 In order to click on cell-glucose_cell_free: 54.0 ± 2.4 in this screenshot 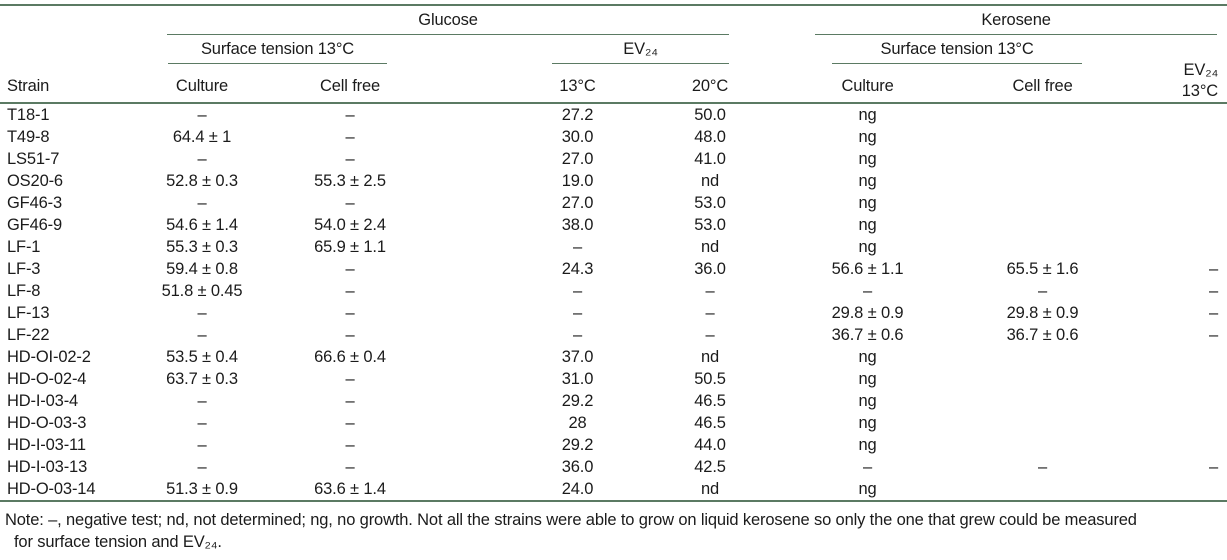, I will do `click(350, 225)`.